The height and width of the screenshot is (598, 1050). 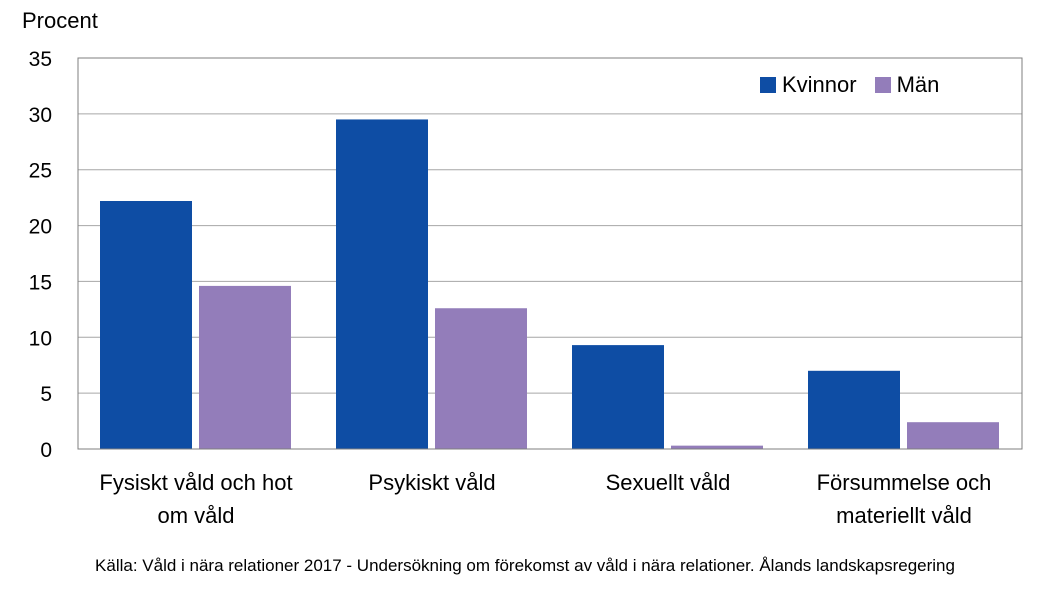 I want to click on legend-item-kvinnor: Kvinnor, so click(x=808, y=85).